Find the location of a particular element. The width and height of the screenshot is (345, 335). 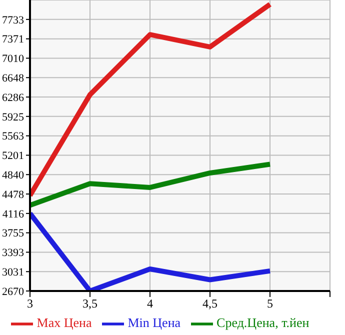

x-tick-label: 4 is located at coordinates (150, 303).